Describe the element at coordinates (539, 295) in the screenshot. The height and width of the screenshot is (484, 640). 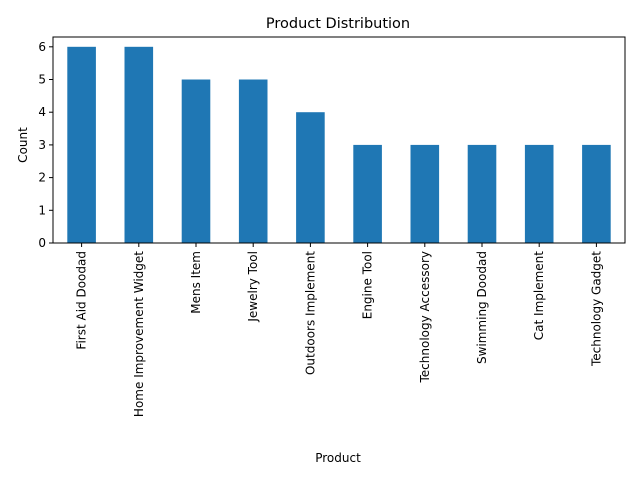
I see `x-tick-label: Cat Implement` at that location.